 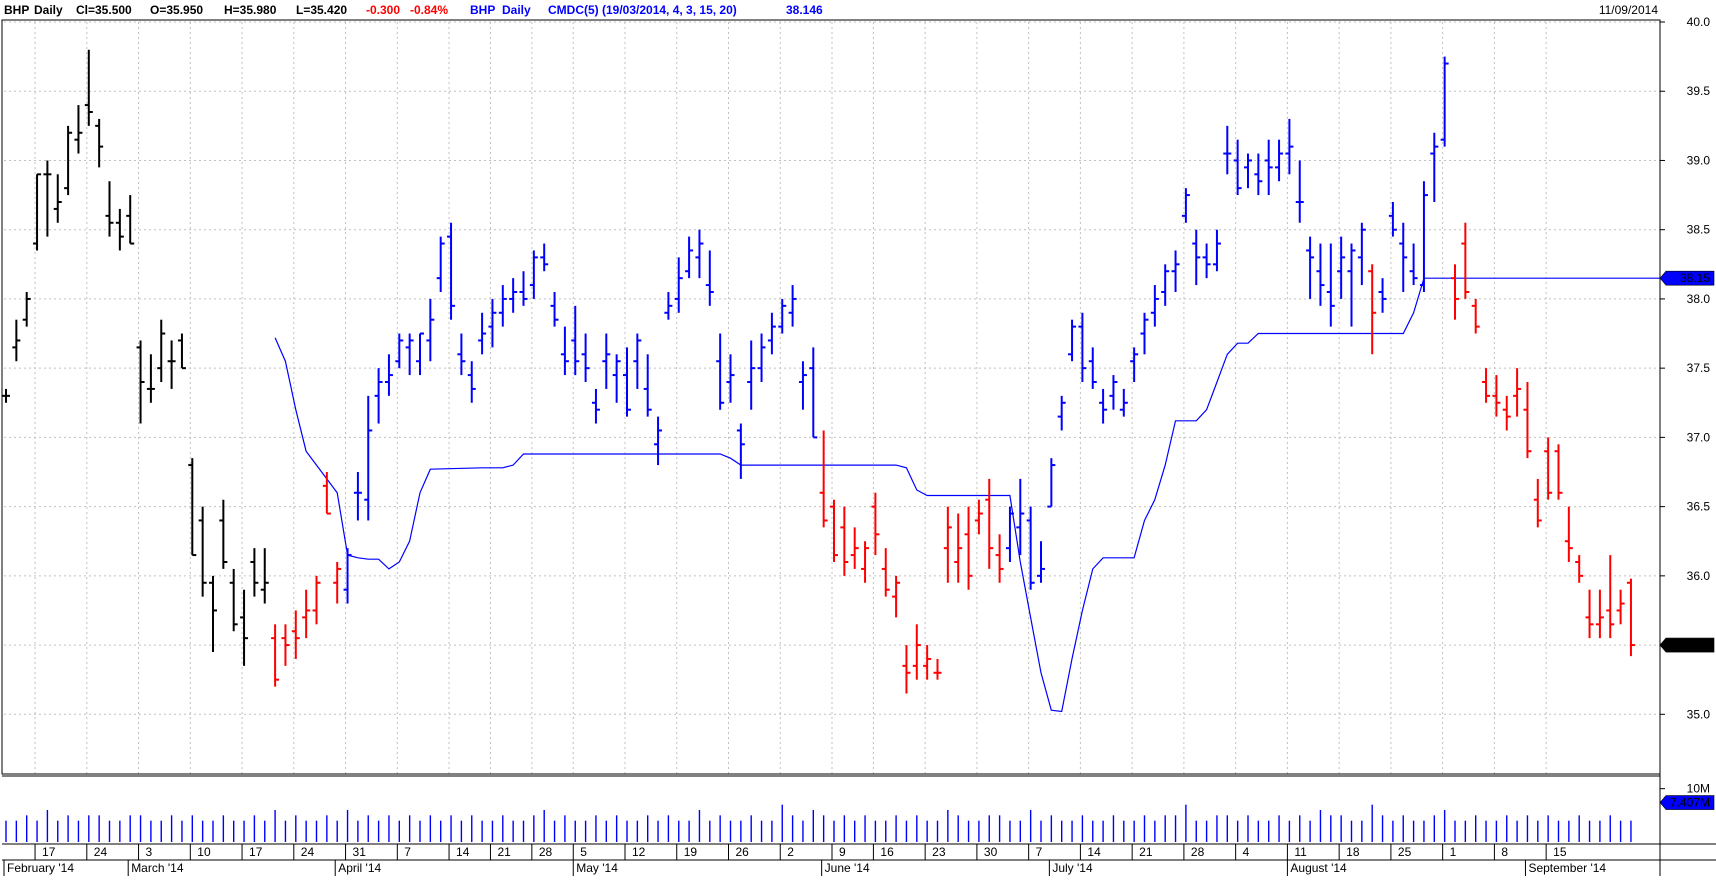 I want to click on date-tick-label: 28, so click(x=1198, y=852).